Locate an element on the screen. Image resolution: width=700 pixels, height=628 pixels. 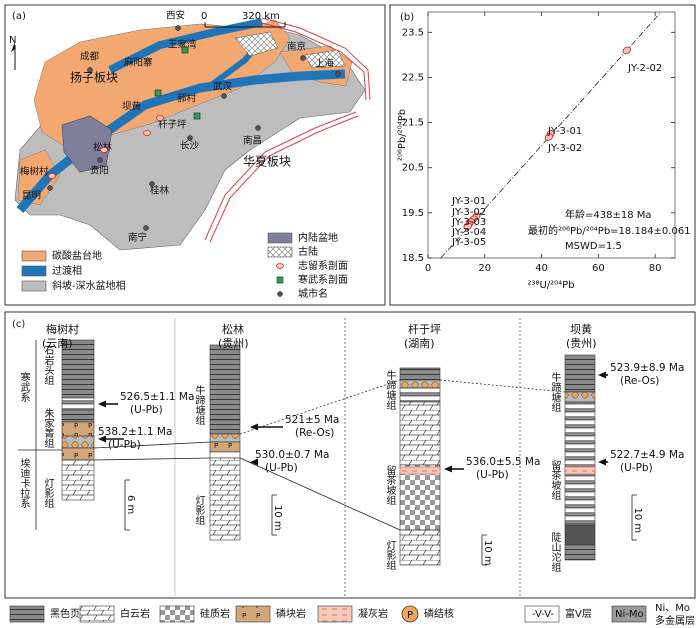
scale-length: 320 km is located at coordinates (261, 16).